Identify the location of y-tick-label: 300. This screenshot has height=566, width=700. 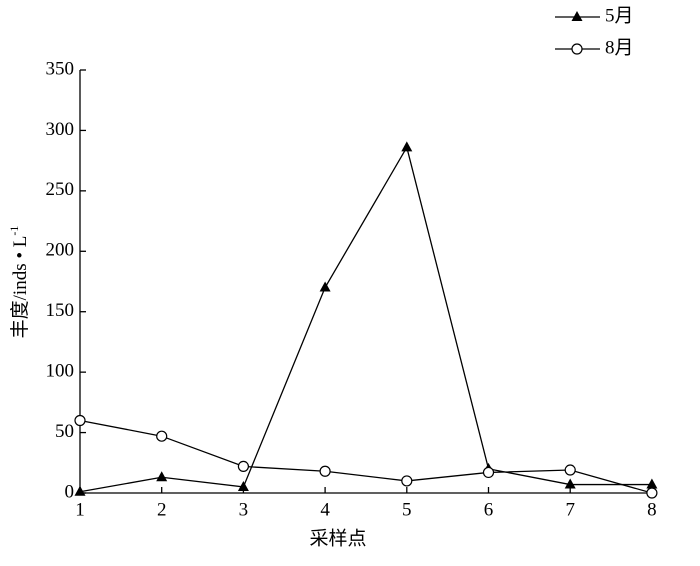
(60, 129).